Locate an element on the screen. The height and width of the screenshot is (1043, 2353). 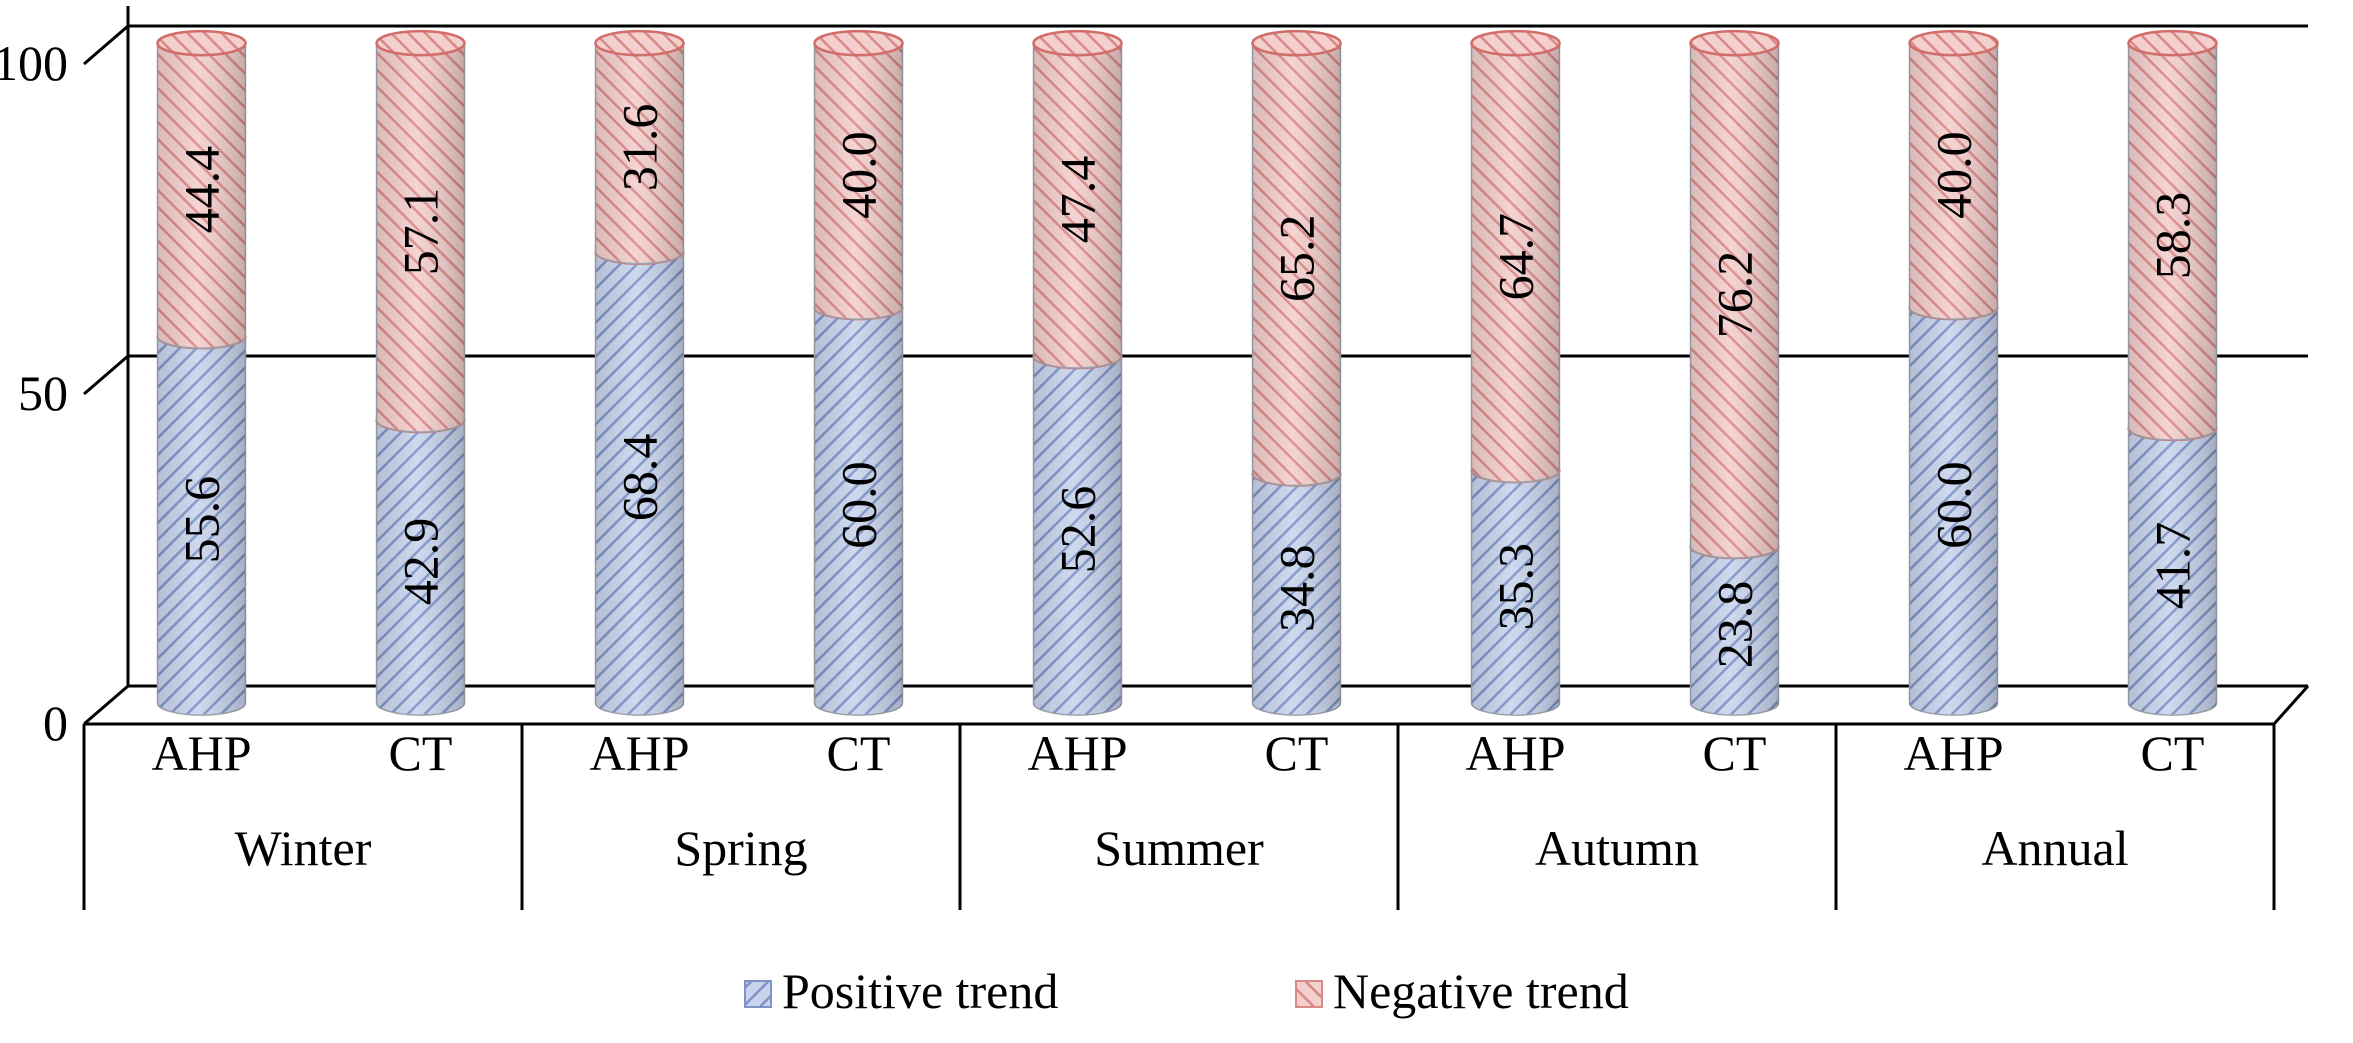
floor-right-edge is located at coordinates (2291, 705).